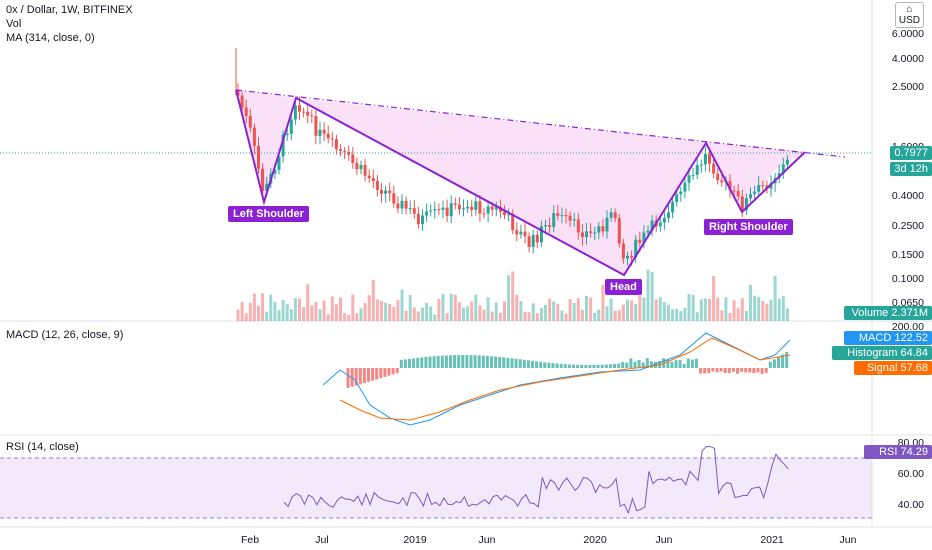 The width and height of the screenshot is (932, 550). I want to click on vol-label: Vol, so click(14, 24).